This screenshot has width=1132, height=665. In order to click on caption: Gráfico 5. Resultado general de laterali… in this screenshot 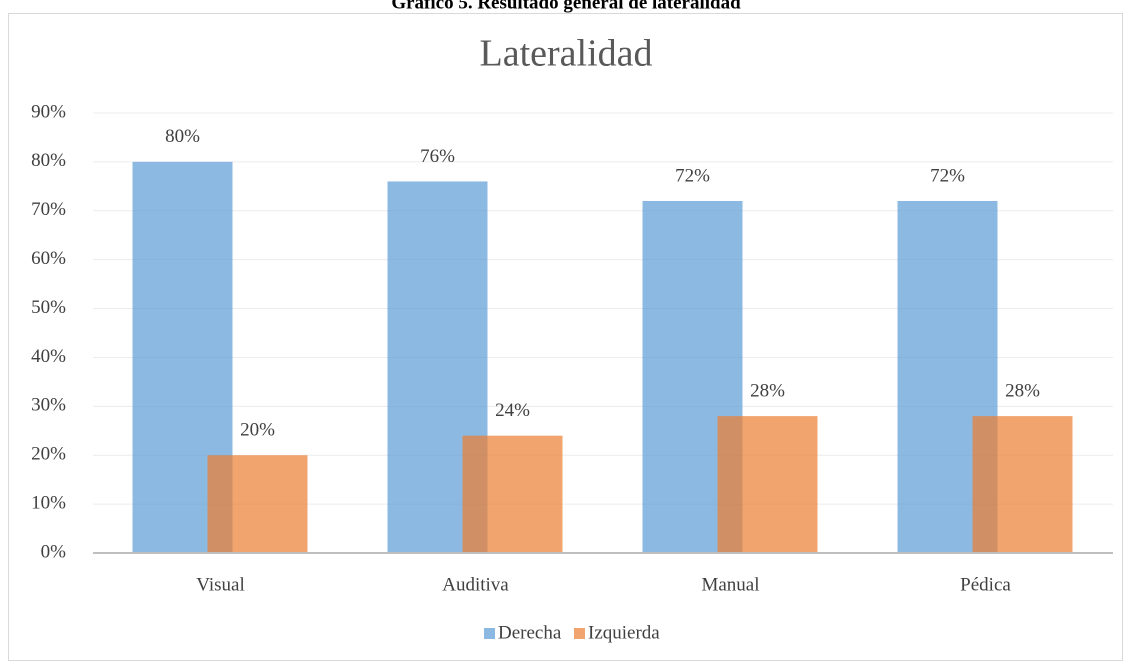, I will do `click(566, 6)`.